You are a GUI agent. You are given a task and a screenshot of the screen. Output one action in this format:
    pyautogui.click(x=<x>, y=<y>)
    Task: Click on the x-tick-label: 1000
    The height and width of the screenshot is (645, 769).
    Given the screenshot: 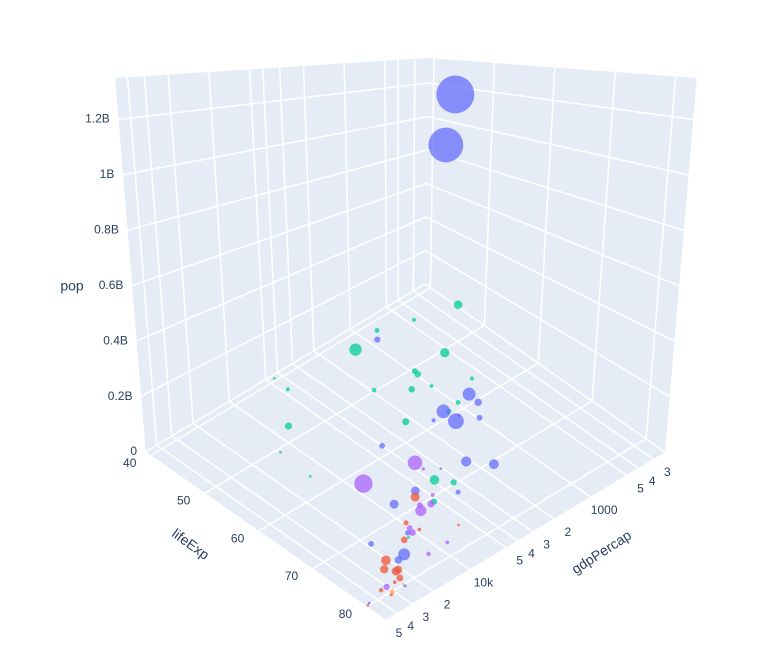 What is the action you would take?
    pyautogui.click(x=604, y=510)
    